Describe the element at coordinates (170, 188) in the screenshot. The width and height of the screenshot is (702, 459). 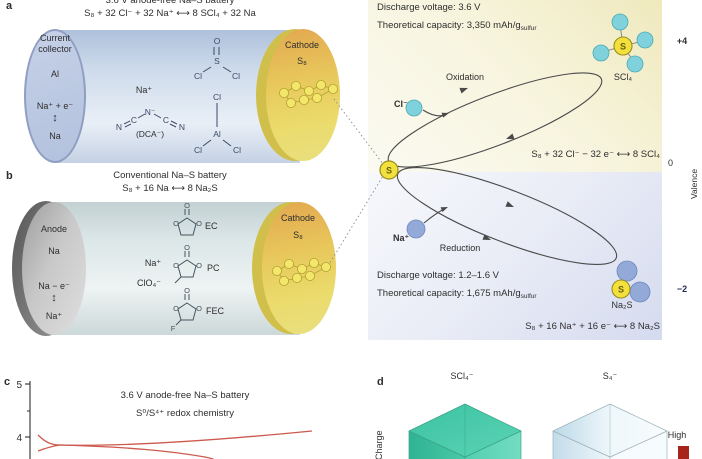
I see `panel-b-equation: S₈ + 16 Na ⟷ 8 Na₂S` at that location.